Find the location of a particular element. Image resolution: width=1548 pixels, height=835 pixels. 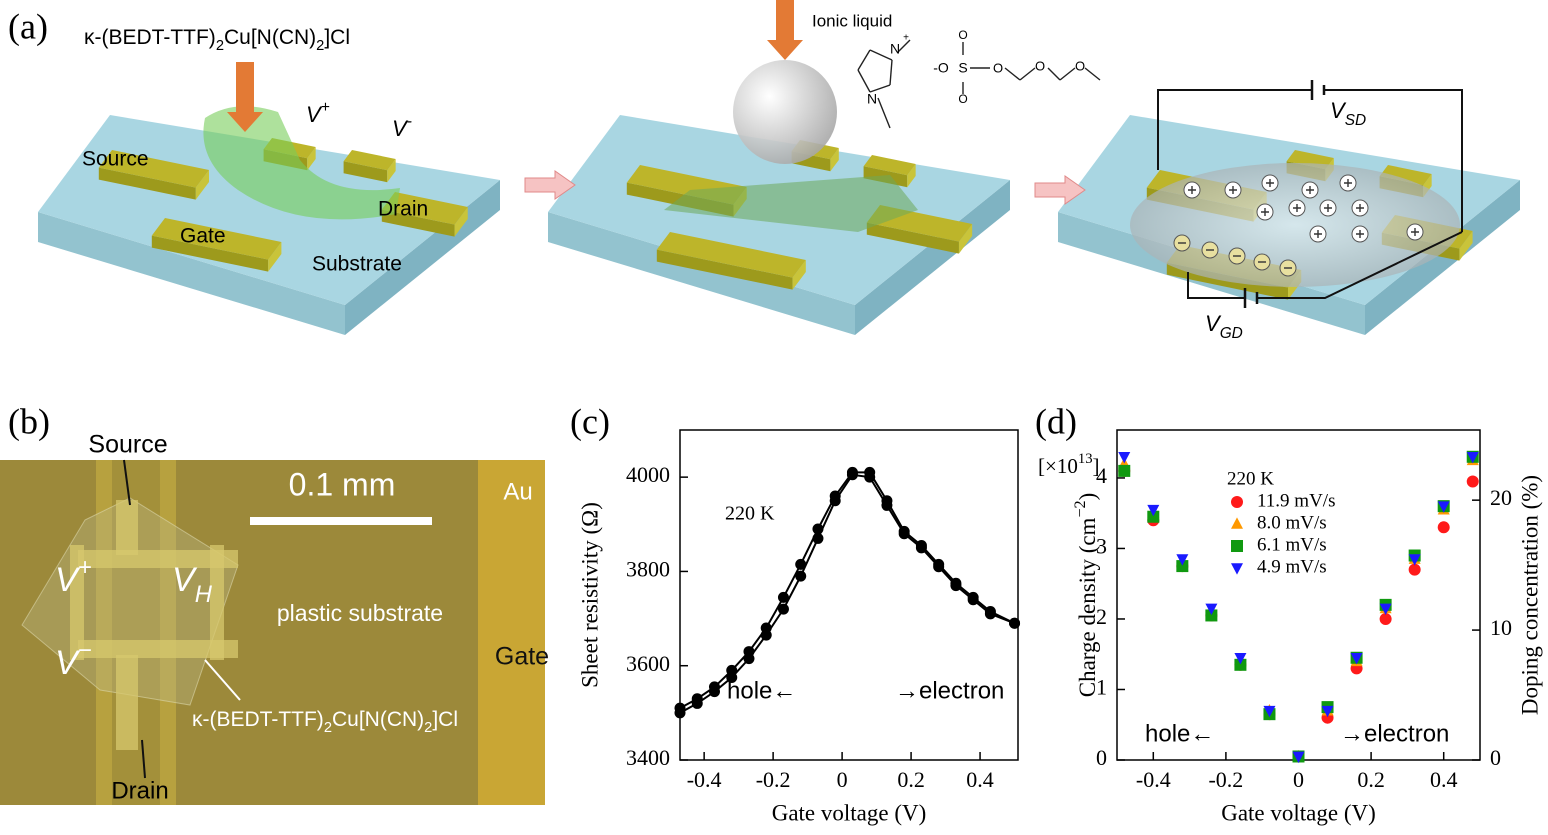

x-tick-label: -0.2 is located at coordinates (773, 779).